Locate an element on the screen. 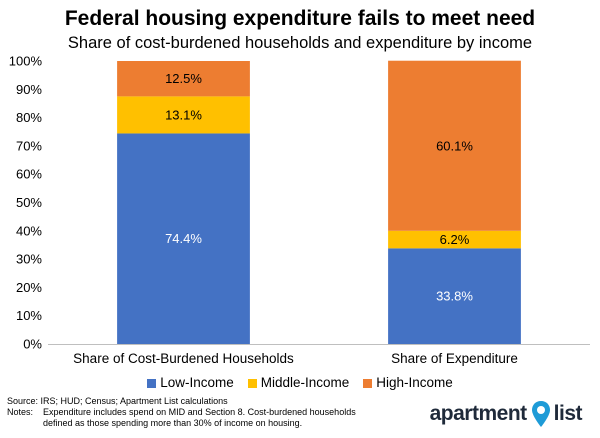 The image size is (600, 438). data-label: 6.2% is located at coordinates (455, 239).